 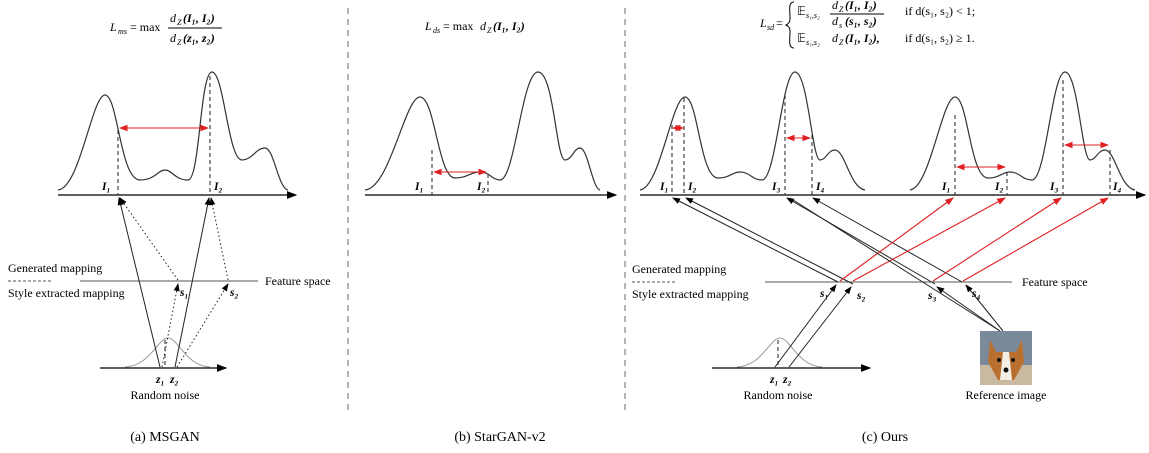 What do you see at coordinates (789, 25) in the screenshot?
I see `brace` at bounding box center [789, 25].